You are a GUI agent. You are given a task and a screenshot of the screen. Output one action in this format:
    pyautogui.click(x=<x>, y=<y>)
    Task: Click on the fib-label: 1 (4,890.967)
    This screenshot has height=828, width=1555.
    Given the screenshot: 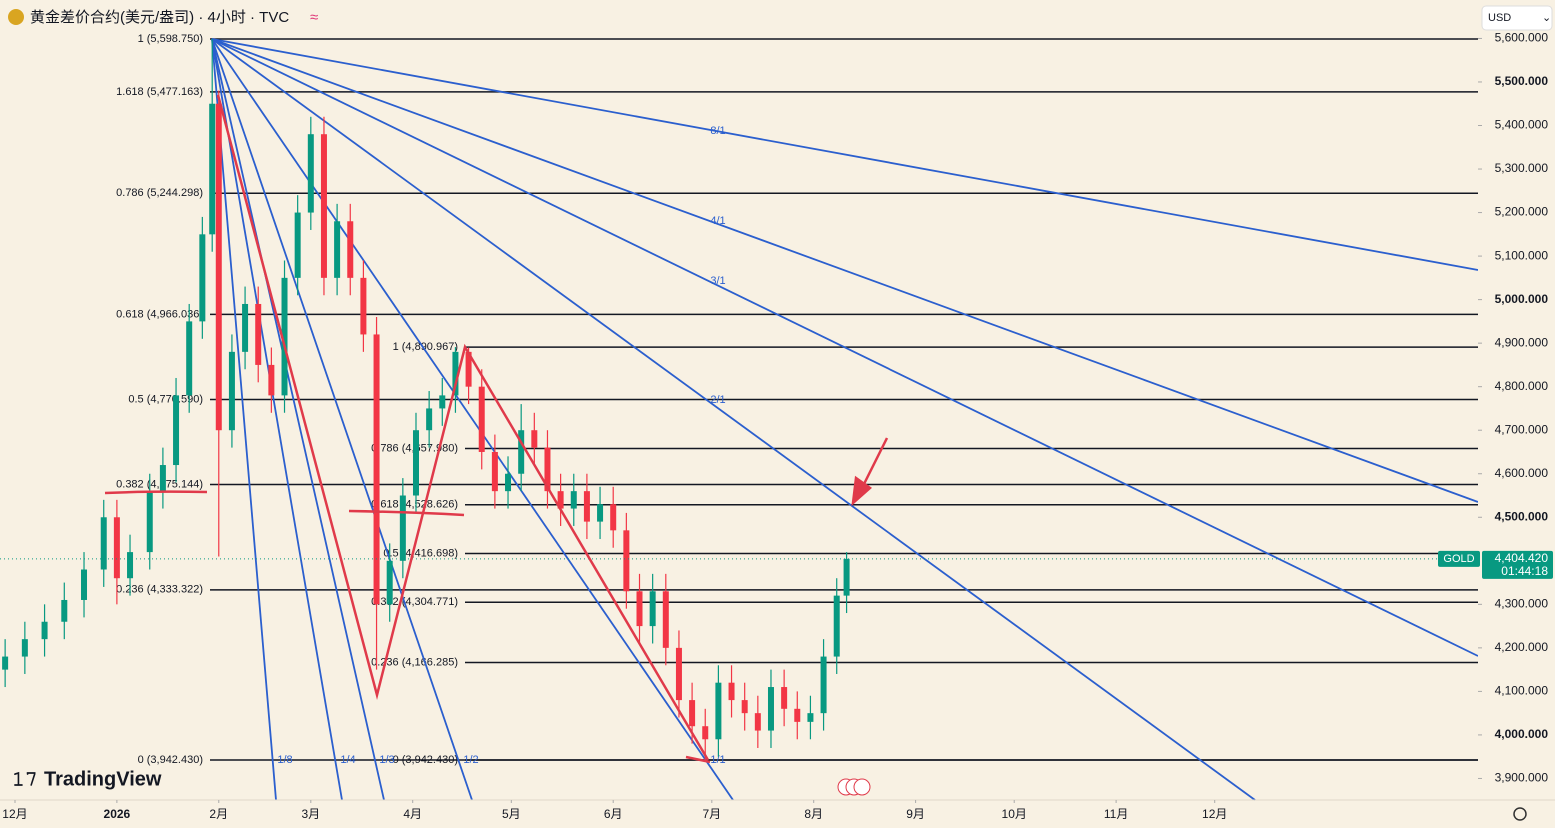 What is the action you would take?
    pyautogui.click(x=425, y=347)
    